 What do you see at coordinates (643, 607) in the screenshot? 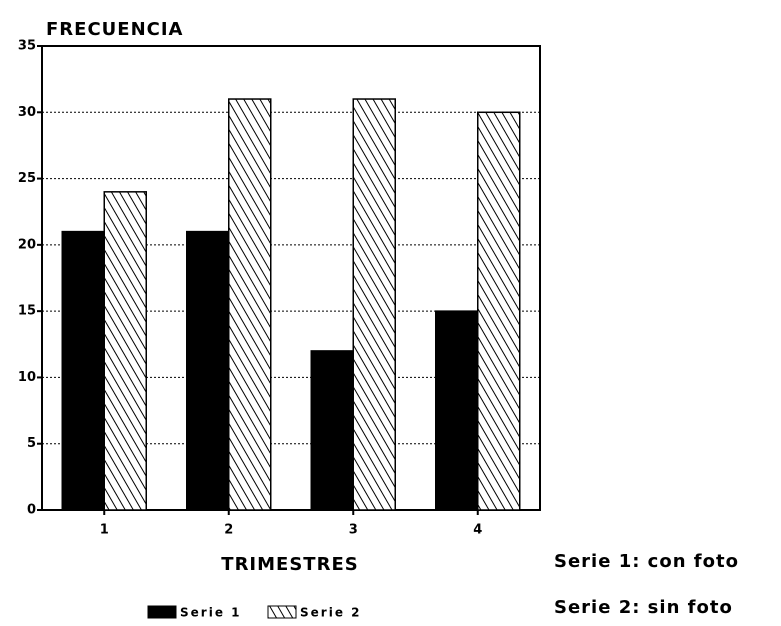
I see `annotation: Serie 2: sin foto` at bounding box center [643, 607].